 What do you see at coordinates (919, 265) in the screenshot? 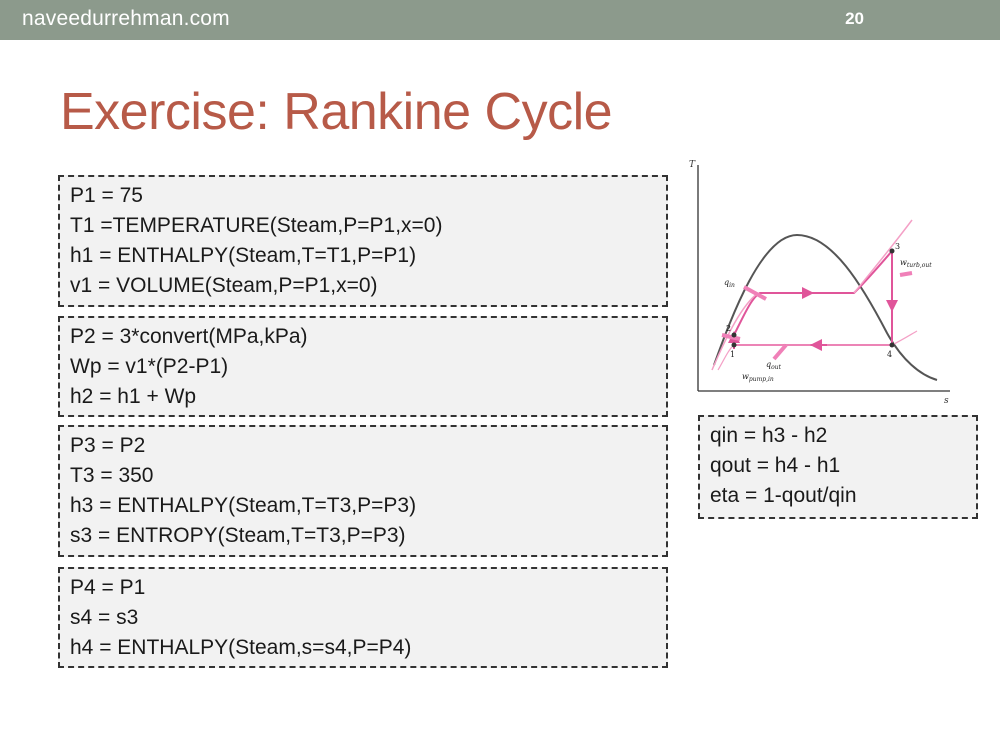
I see `w-turb-sub: turb,out` at bounding box center [919, 265].